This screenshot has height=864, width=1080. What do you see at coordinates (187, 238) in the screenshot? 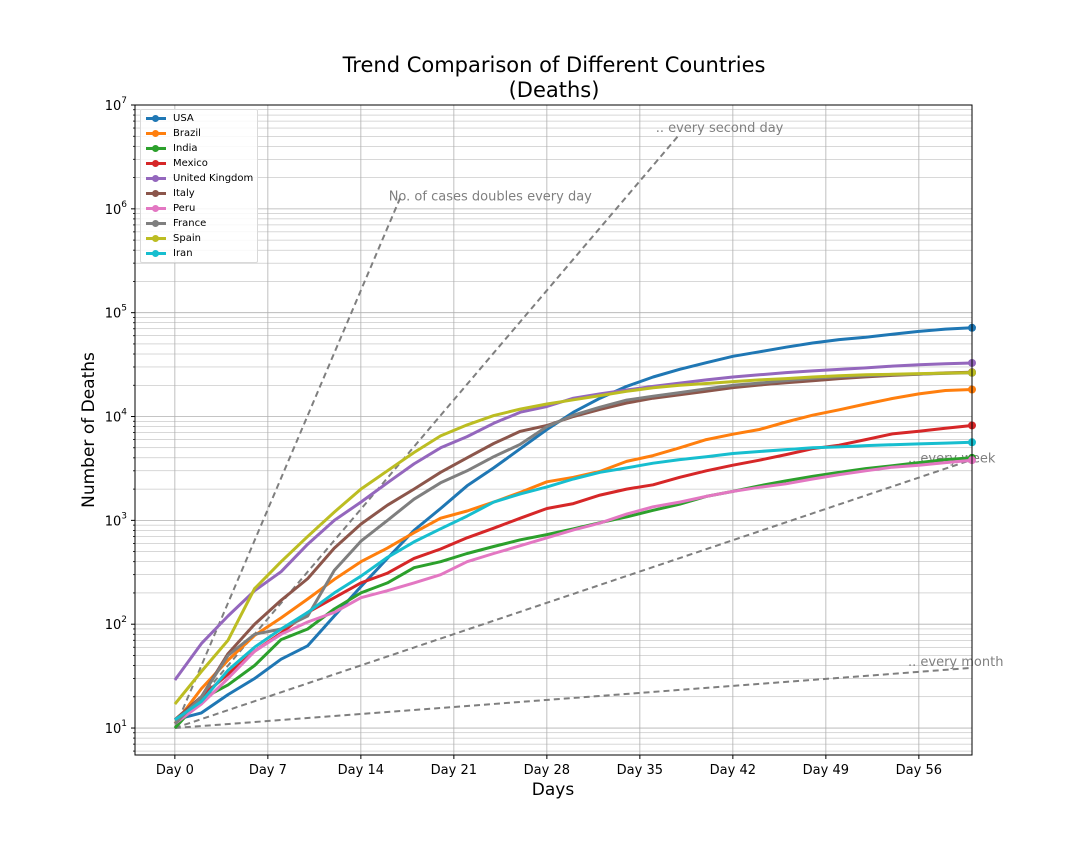
I see `legend-label: Spain` at bounding box center [187, 238].